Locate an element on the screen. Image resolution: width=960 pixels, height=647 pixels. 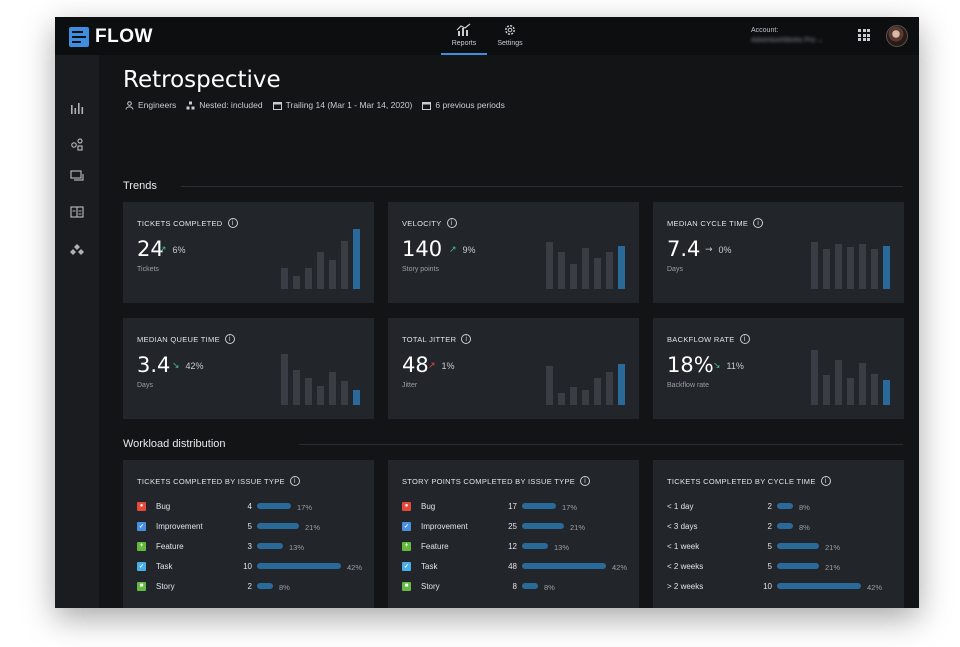
list-item: ■ Story 8 8% is located at coordinates (507, 586).